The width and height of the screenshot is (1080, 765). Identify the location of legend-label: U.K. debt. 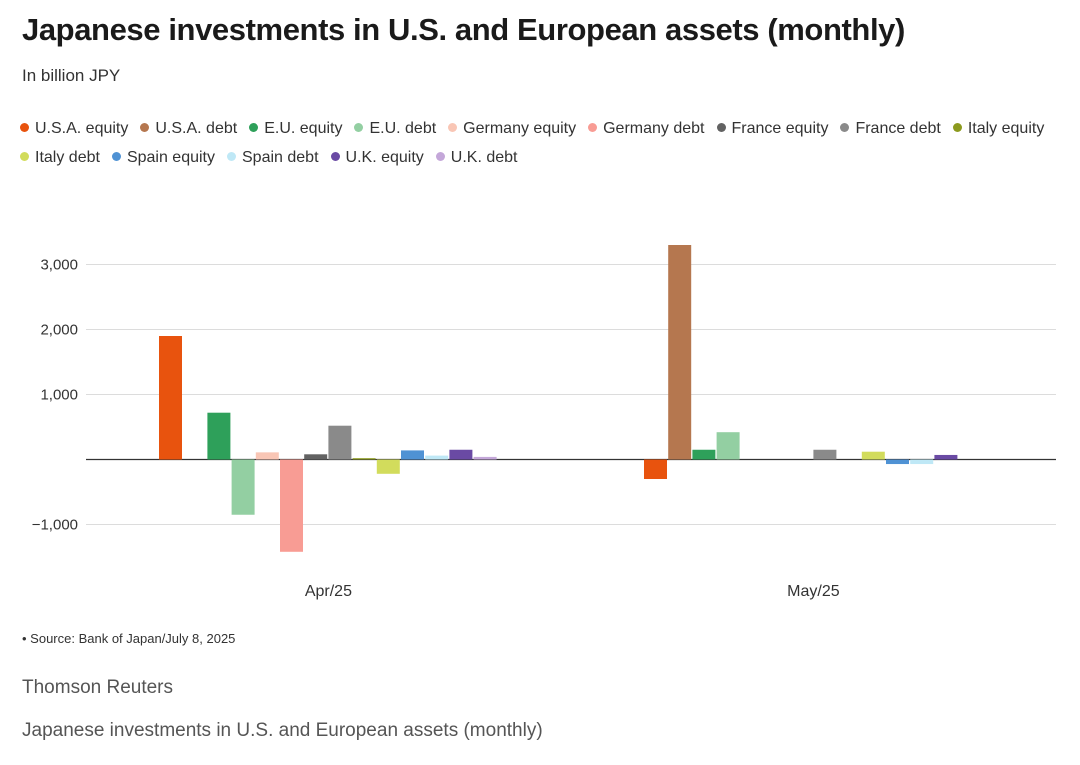
(484, 157).